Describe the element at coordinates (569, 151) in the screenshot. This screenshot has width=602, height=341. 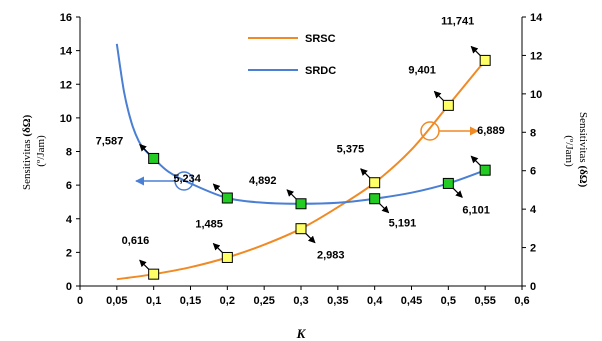
I see `y-right-title-part3: (º/Jam)` at that location.